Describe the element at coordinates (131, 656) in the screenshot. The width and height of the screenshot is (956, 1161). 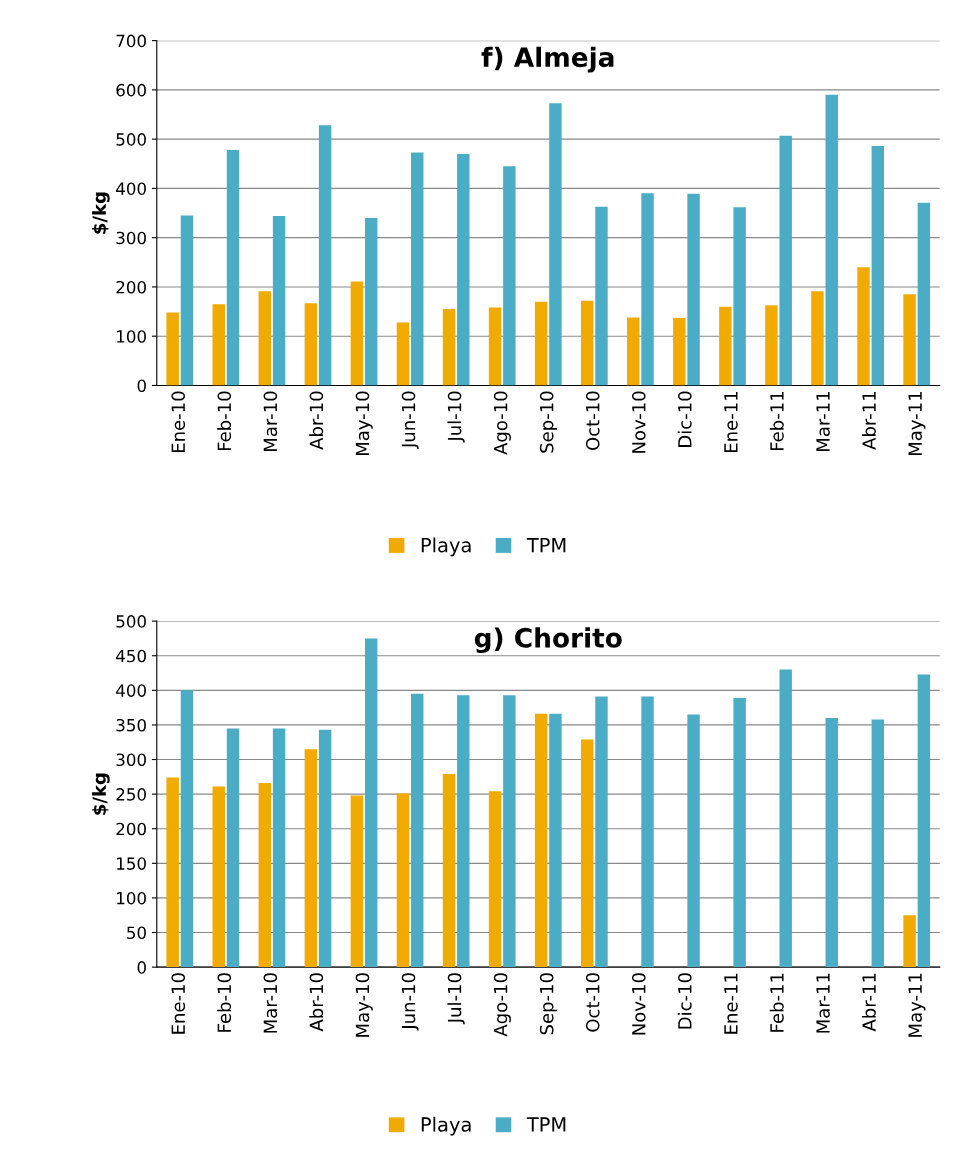
I see `y-tick-label: 450` at that location.